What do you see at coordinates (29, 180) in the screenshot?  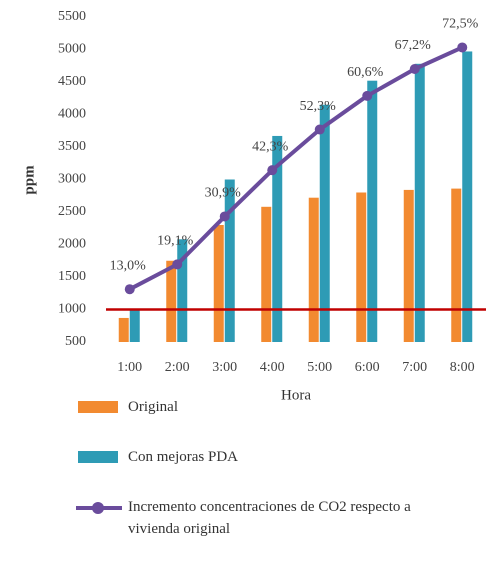 I see `y-axis-label: ppm` at bounding box center [29, 180].